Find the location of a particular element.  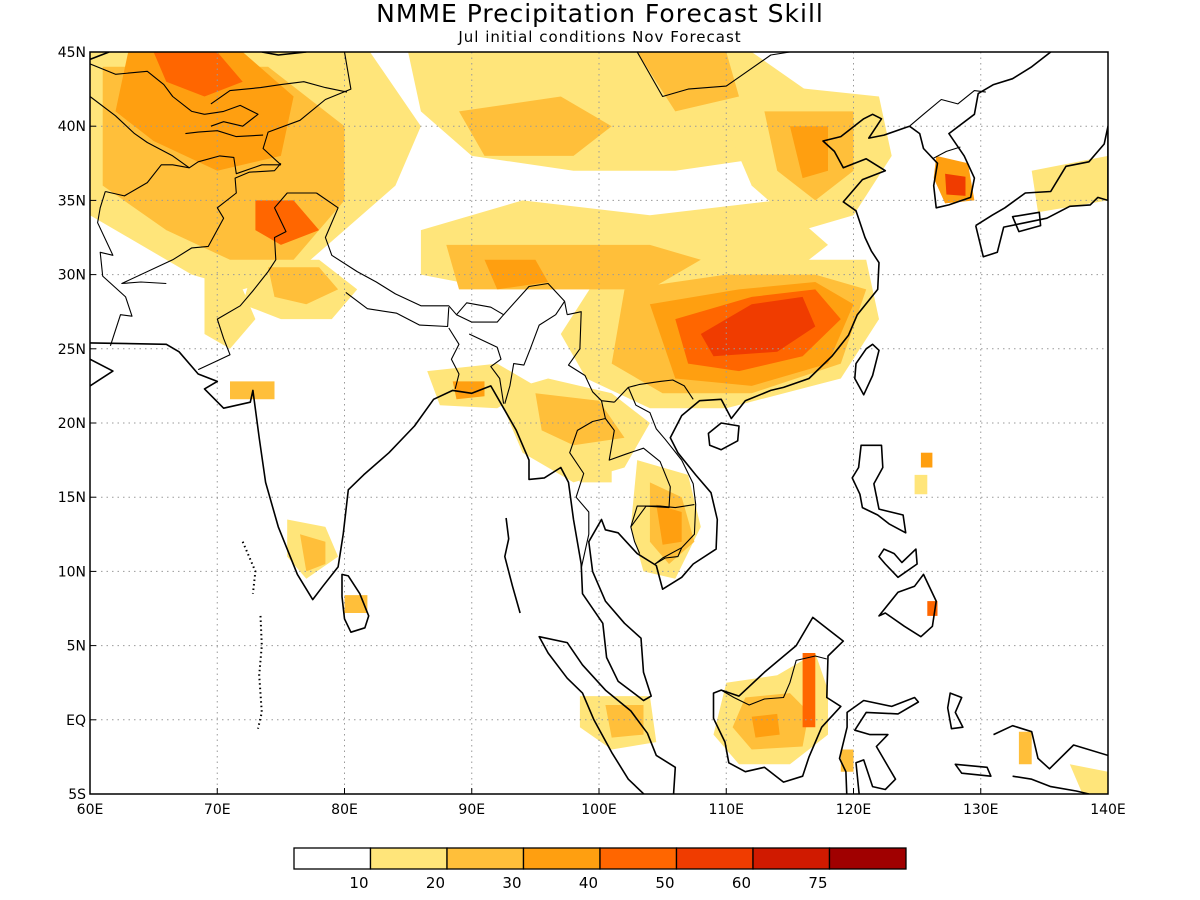

coastline-mindanao is located at coordinates (908, 605).